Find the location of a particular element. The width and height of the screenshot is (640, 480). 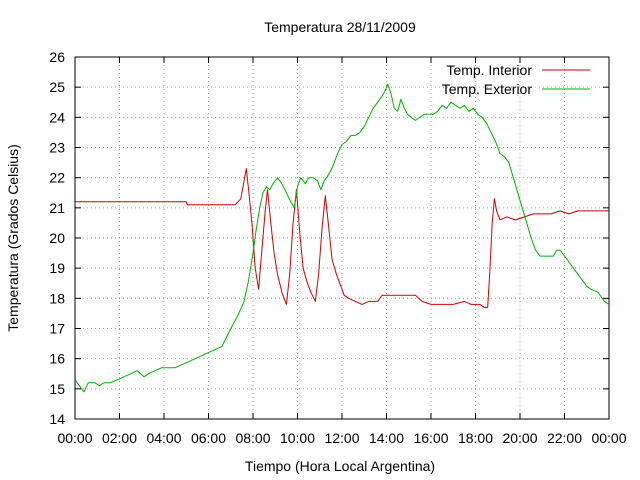

y-tick-label: 18 is located at coordinates (57, 298).